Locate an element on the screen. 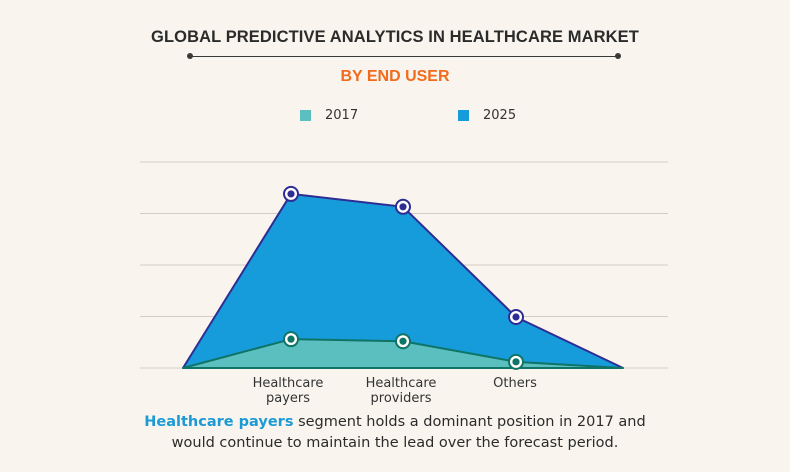 Image resolution: width=790 pixels, height=472 pixels. x-tick-label-line2: providers is located at coordinates (401, 398).